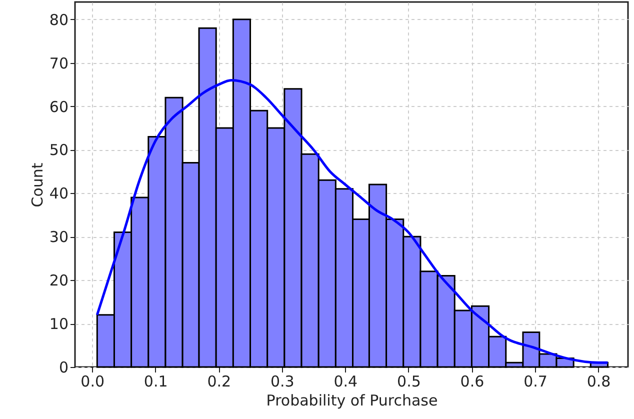  I want to click on y-tick-label: 60, so click(58, 107).